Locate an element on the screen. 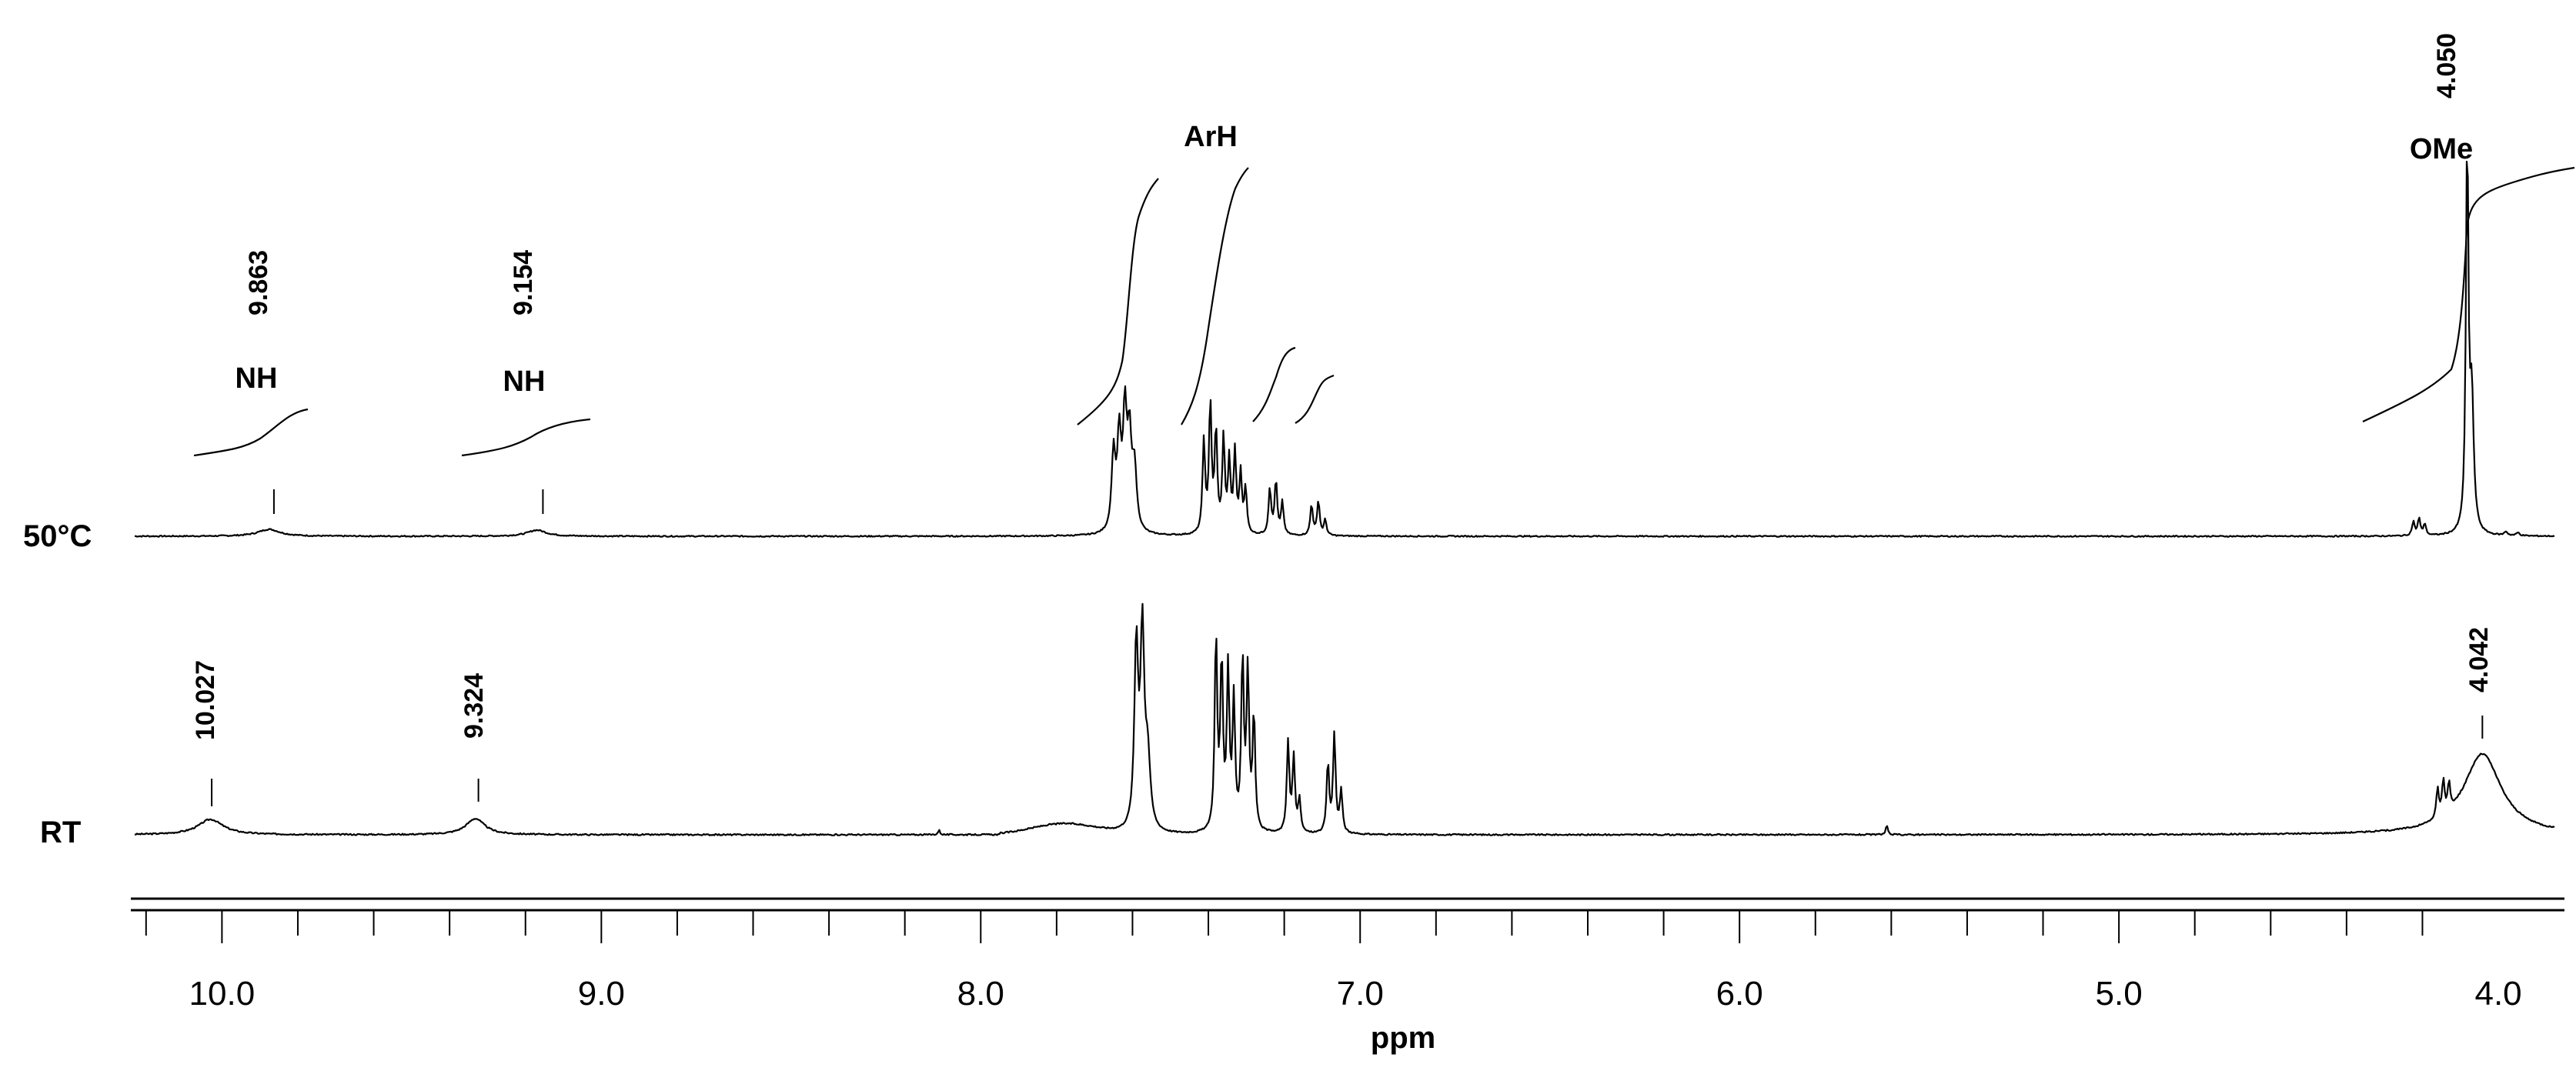 The width and height of the screenshot is (2576, 1071). integral-ome is located at coordinates (2468, 294).